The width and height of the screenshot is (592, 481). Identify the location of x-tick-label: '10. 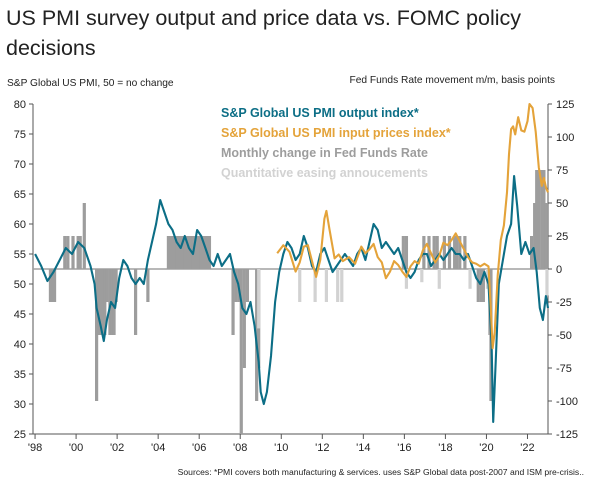
(281, 448).